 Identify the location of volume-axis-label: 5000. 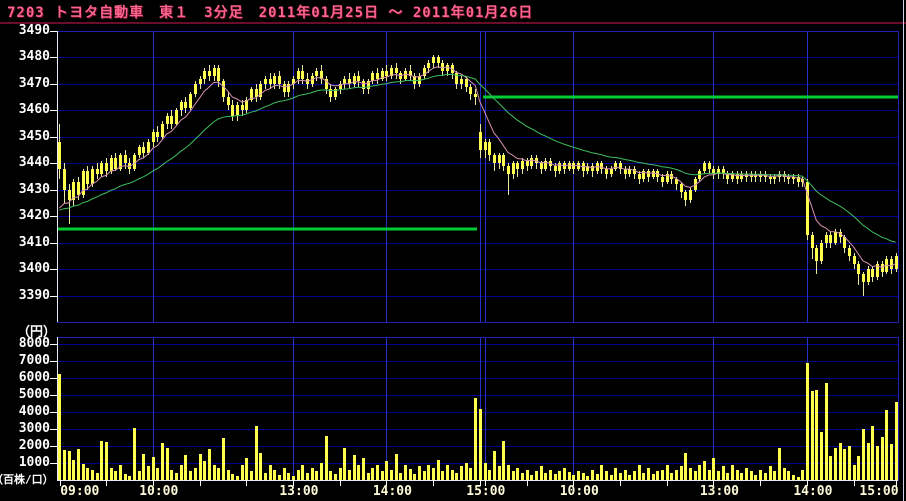
(34, 394).